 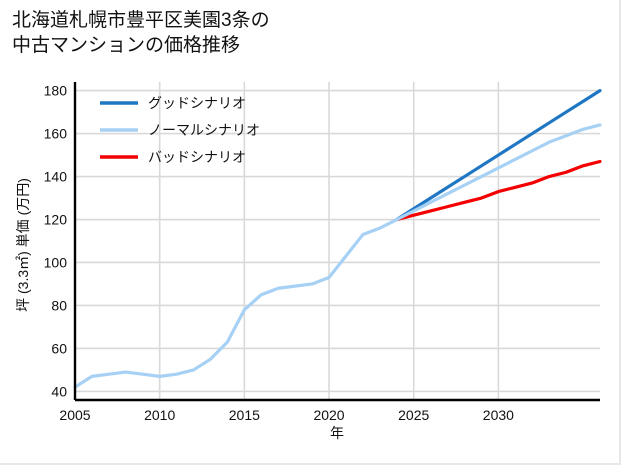 What do you see at coordinates (56, 262) in the screenshot?
I see `y-tick-label: 100` at bounding box center [56, 262].